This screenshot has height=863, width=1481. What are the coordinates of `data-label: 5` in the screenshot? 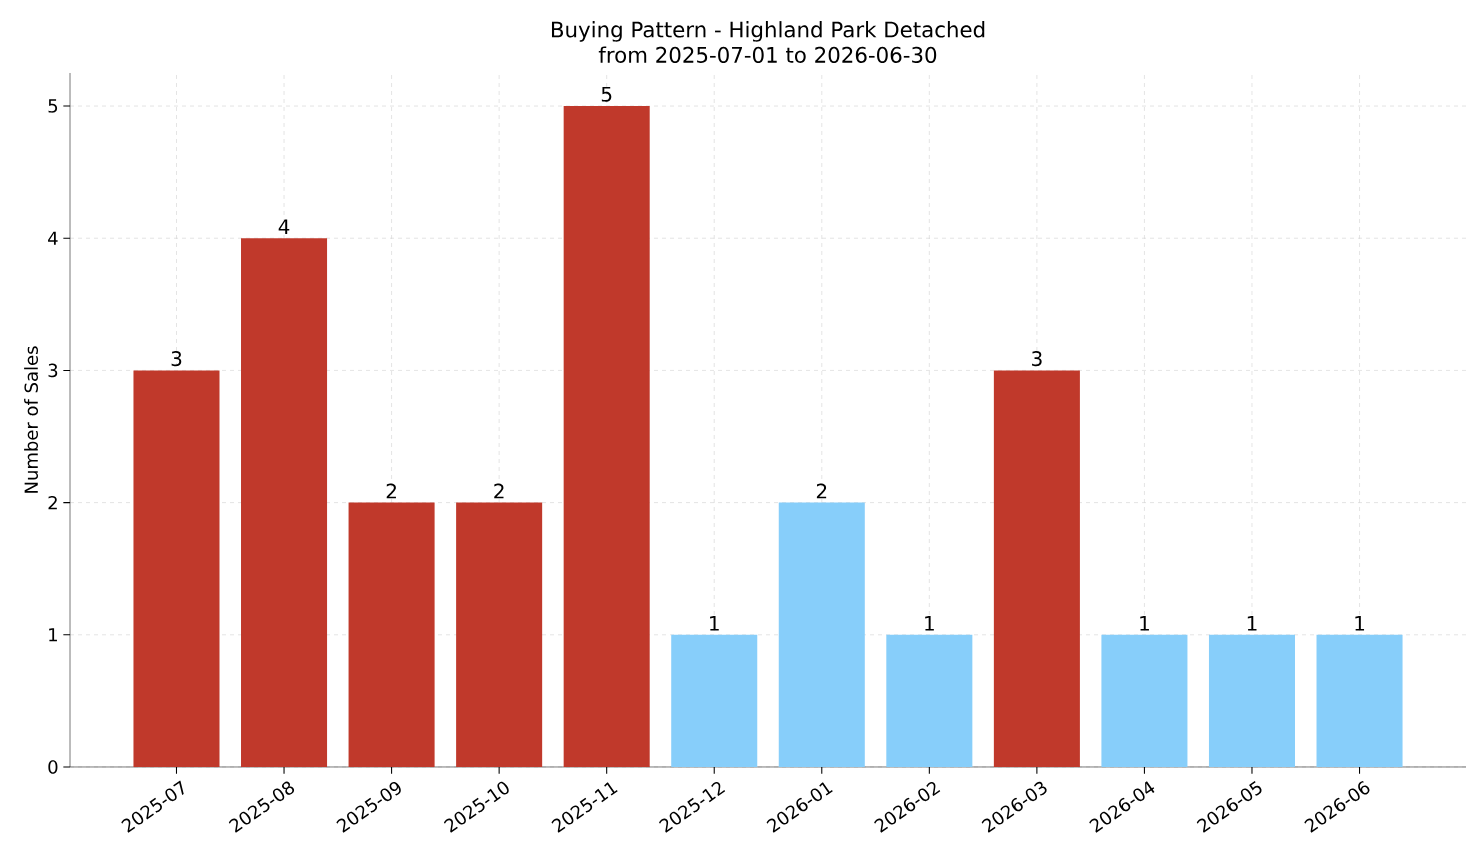 It's located at (606, 94).